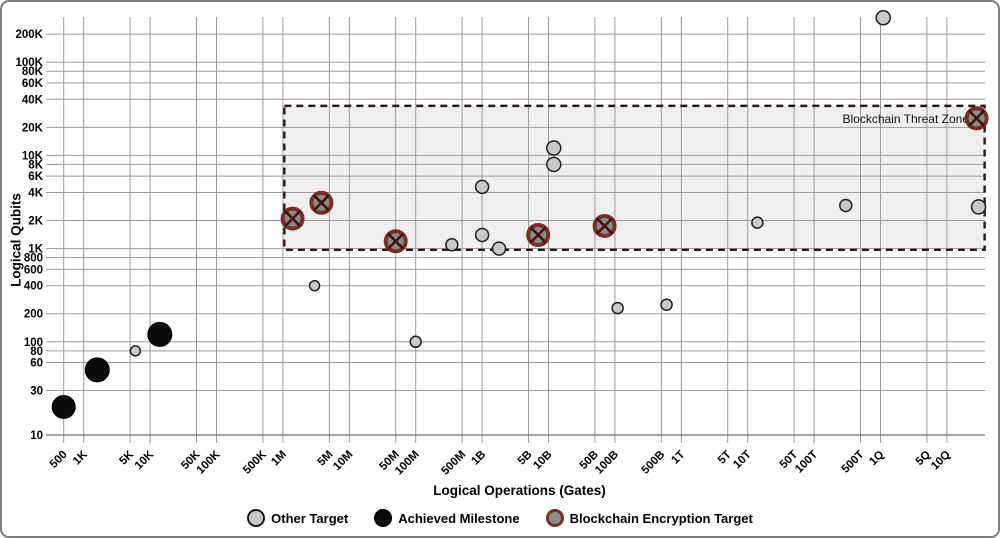 This screenshot has height=538, width=1000. What do you see at coordinates (654, 463) in the screenshot?
I see `x-tick-label: 500B` at bounding box center [654, 463].